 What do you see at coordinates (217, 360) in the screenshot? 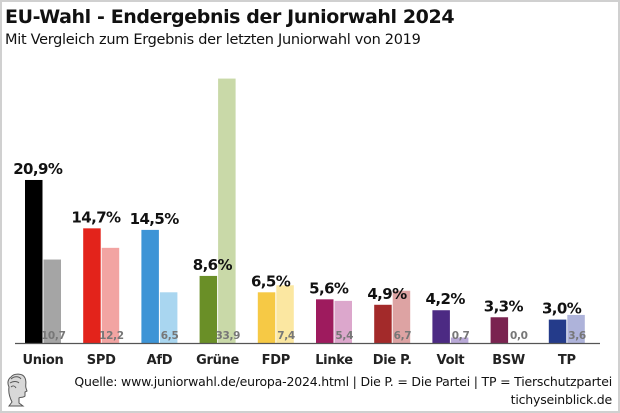
I see `x-tick-label-3: Grüne` at bounding box center [217, 360].